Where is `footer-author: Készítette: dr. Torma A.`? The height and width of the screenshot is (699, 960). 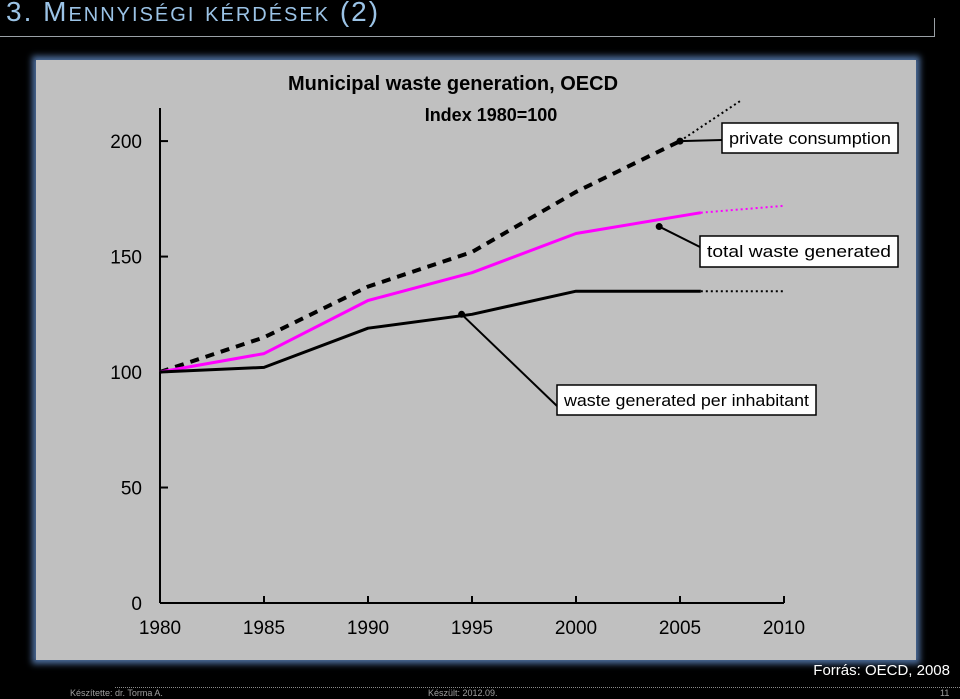 footer-author: Készítette: dr. Torma A. is located at coordinates (116, 693).